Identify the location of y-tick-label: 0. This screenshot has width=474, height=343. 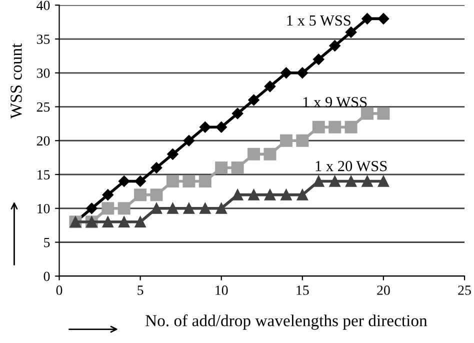
(47, 277).